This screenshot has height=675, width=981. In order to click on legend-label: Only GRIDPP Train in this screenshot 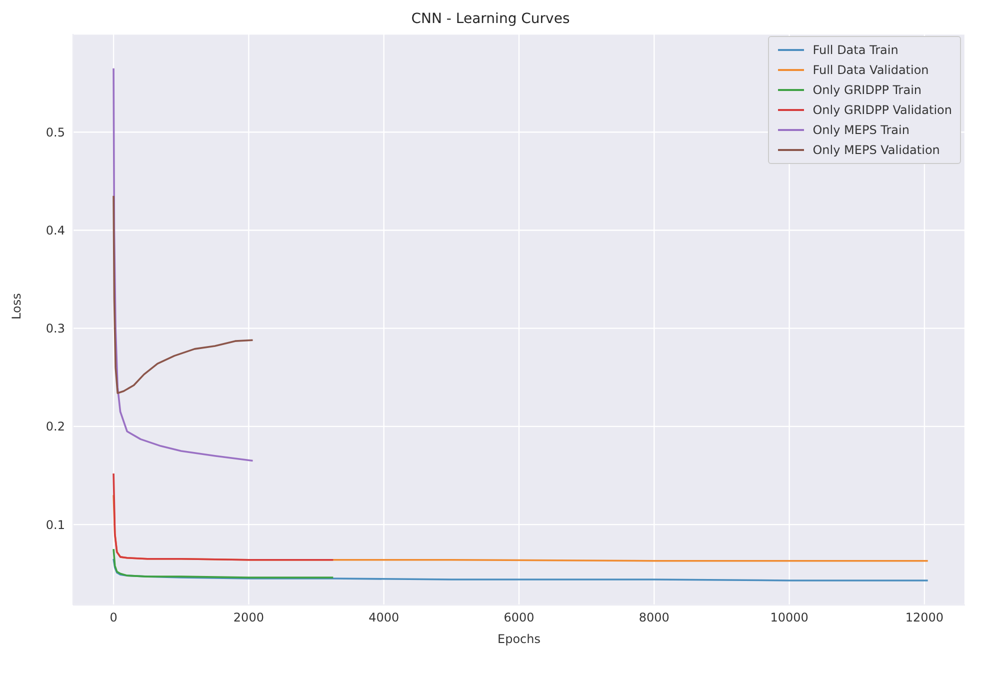, I will do `click(867, 90)`.